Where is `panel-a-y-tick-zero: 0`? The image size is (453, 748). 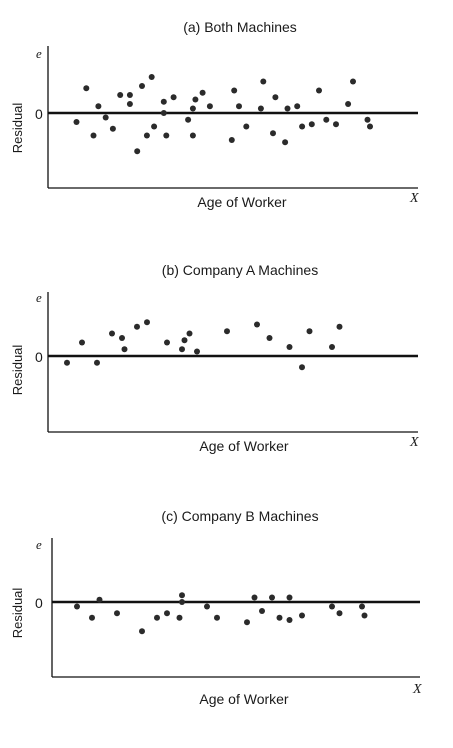 panel-a-y-tick-zero: 0 is located at coordinates (39, 114).